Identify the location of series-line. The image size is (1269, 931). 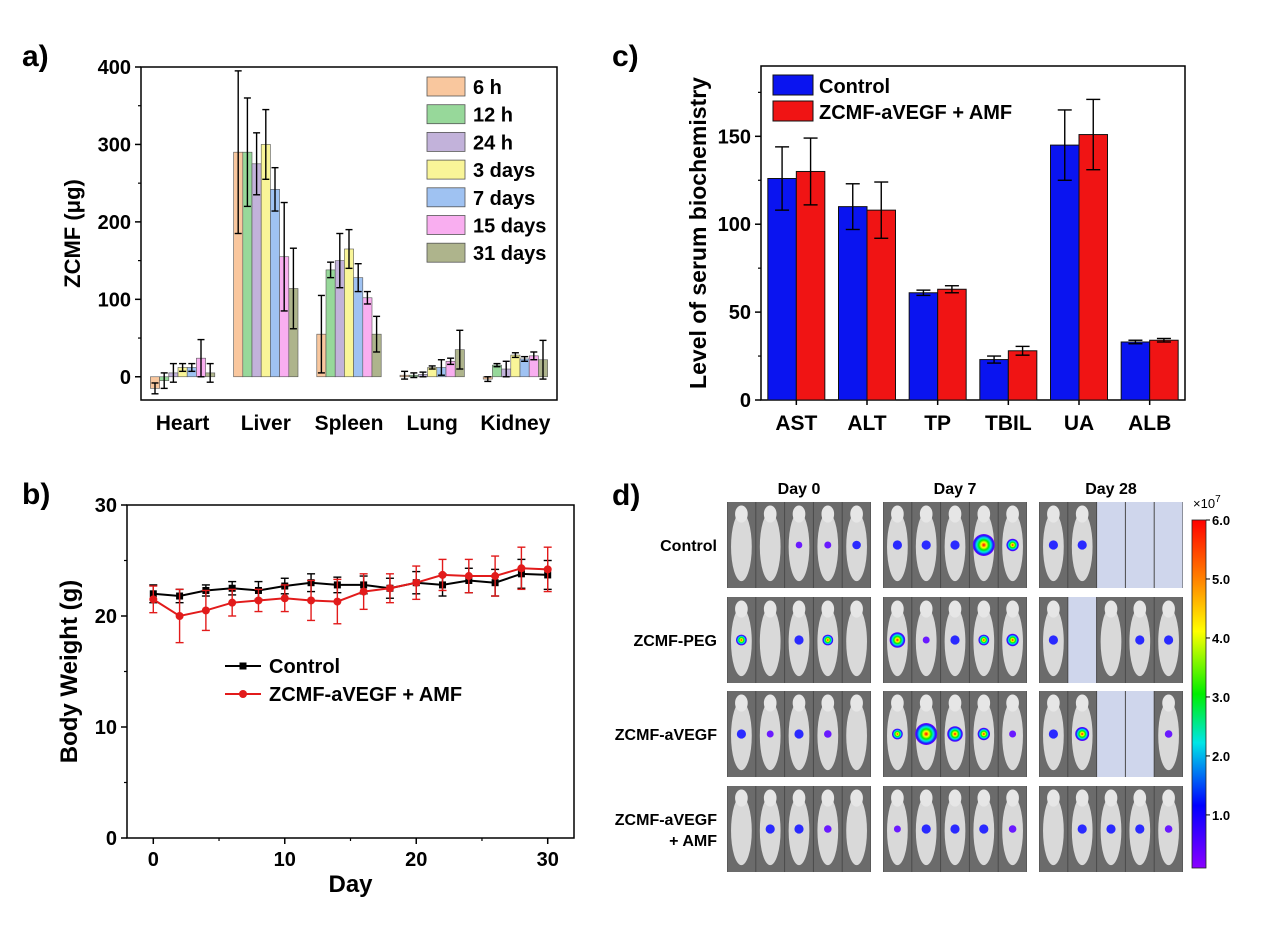
(350, 592).